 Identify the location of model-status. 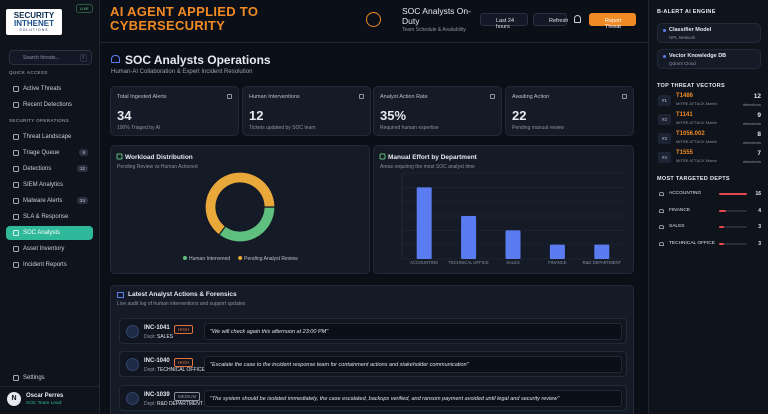
(664, 56).